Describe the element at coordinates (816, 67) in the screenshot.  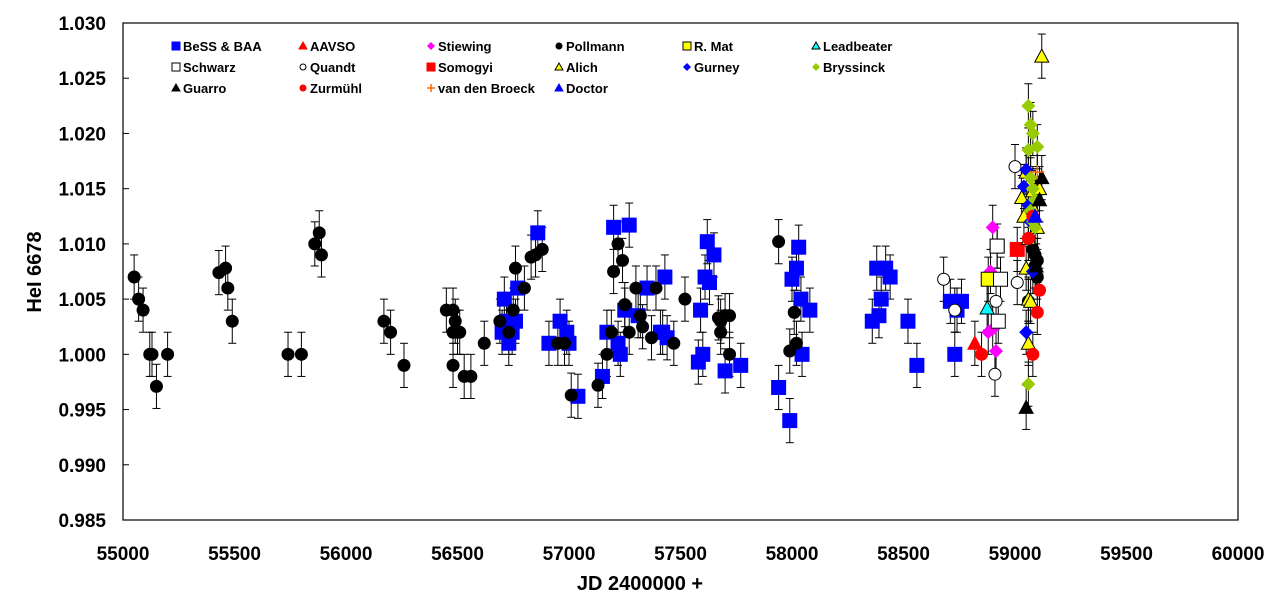
I see `legend-marker-bryssinck` at that location.